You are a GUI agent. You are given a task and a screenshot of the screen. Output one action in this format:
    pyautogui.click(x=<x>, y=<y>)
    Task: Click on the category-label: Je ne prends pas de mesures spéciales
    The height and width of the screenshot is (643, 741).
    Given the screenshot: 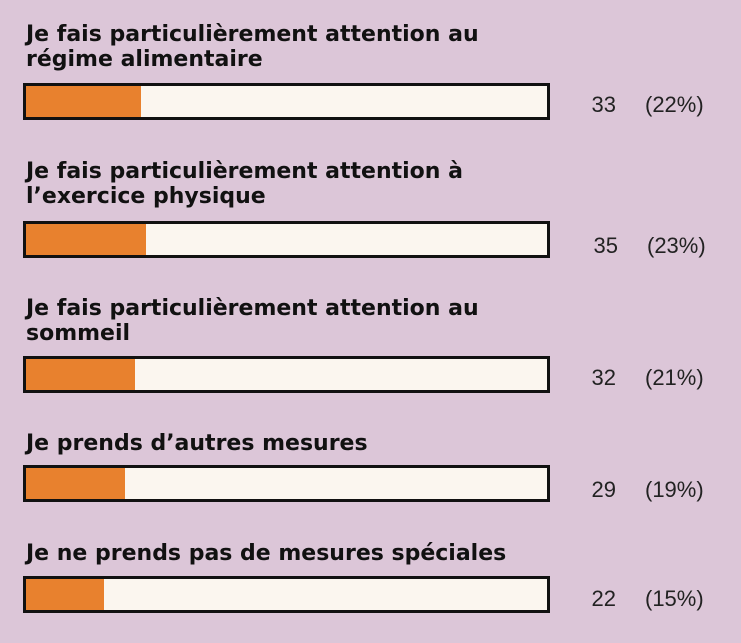 What is the action you would take?
    pyautogui.click(x=266, y=553)
    